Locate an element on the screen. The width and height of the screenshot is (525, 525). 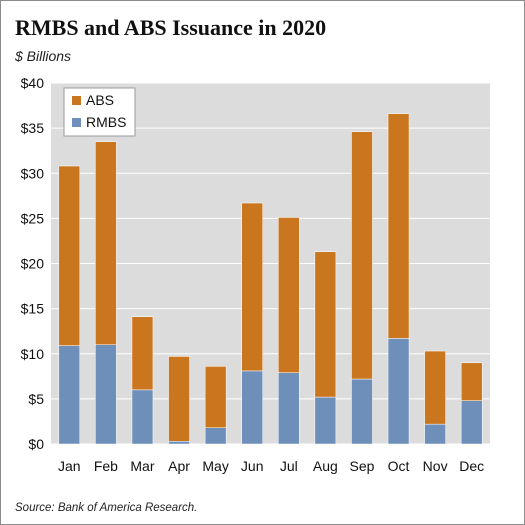
legend: ABS RMBS is located at coordinates (99, 112).